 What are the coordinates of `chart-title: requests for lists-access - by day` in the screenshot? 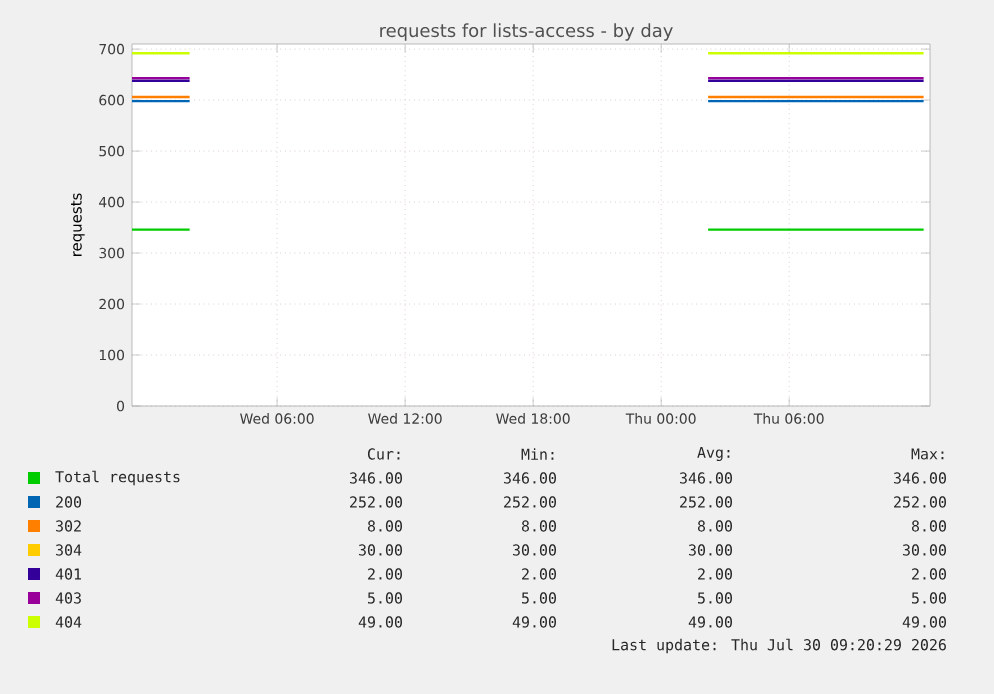 It's located at (526, 32).